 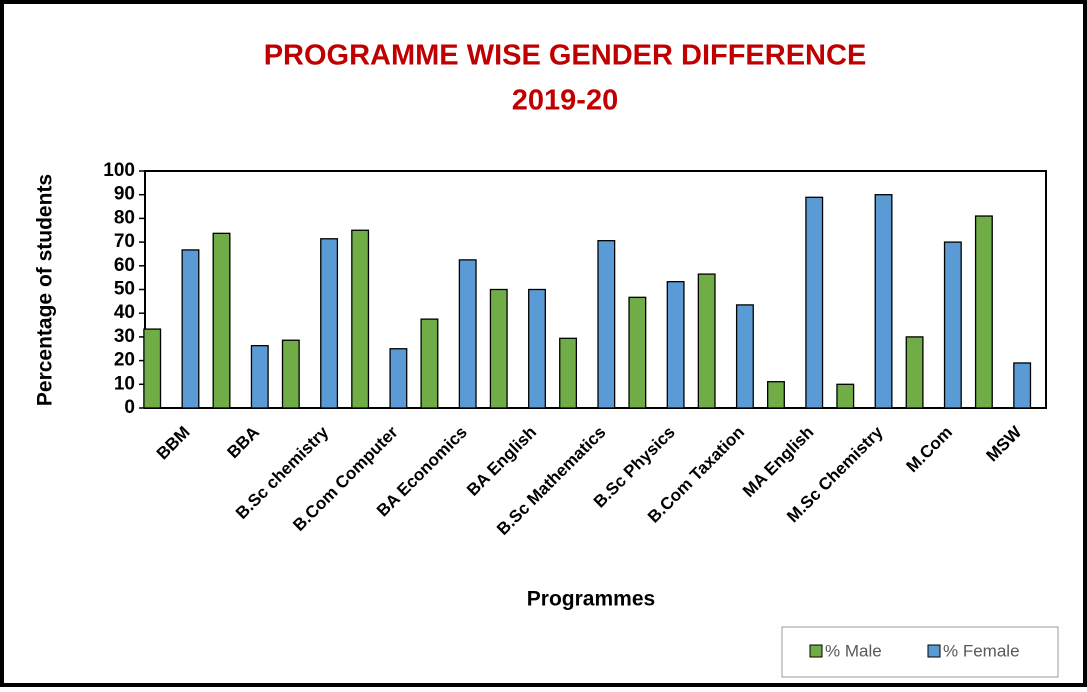 What do you see at coordinates (119, 170) in the screenshot?
I see `y-tick-label: 100` at bounding box center [119, 170].